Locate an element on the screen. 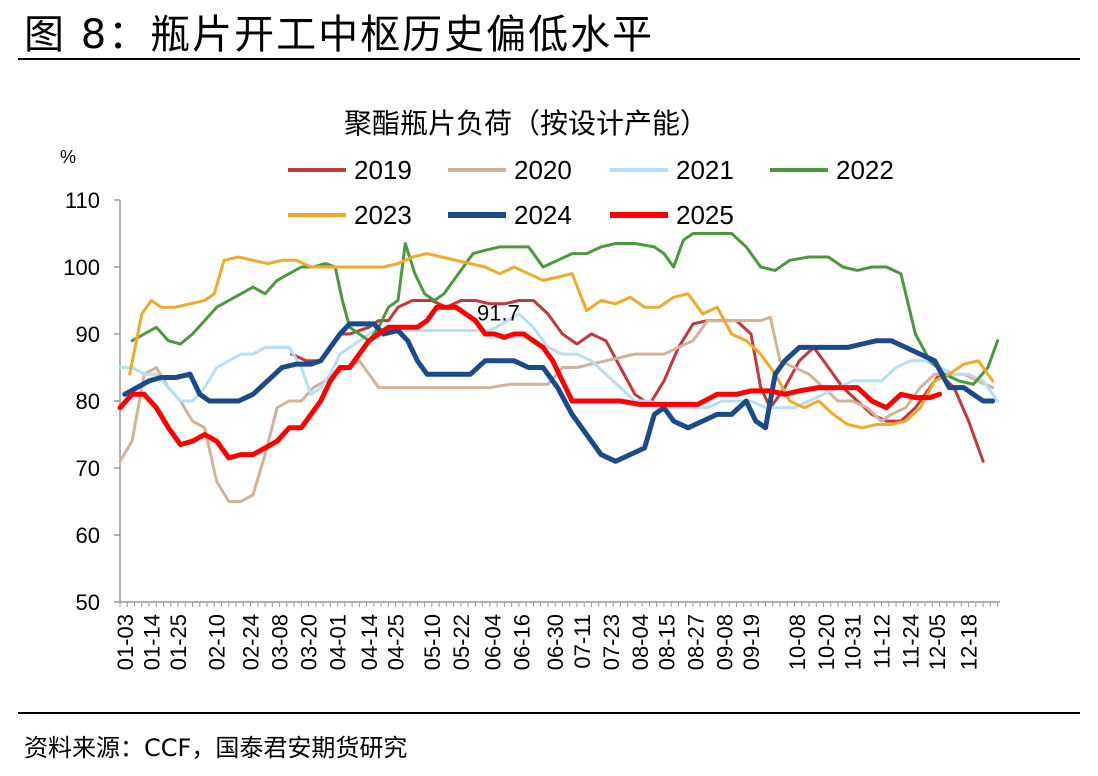 This screenshot has width=1098, height=776. x-tick-label: 06-16 is located at coordinates (521, 642).